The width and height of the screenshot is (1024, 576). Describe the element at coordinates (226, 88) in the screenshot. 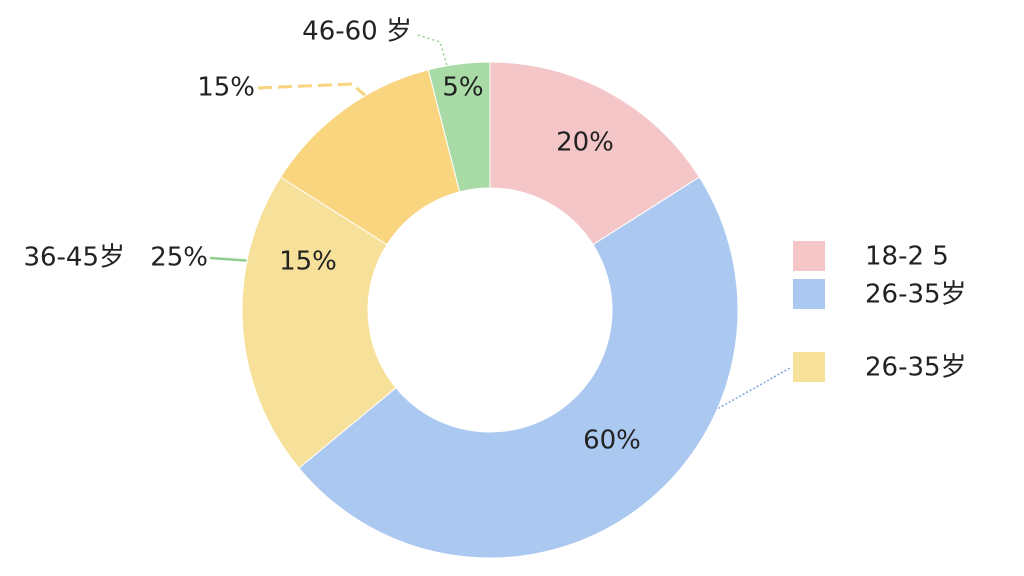

I see `value-label: 15%` at that location.